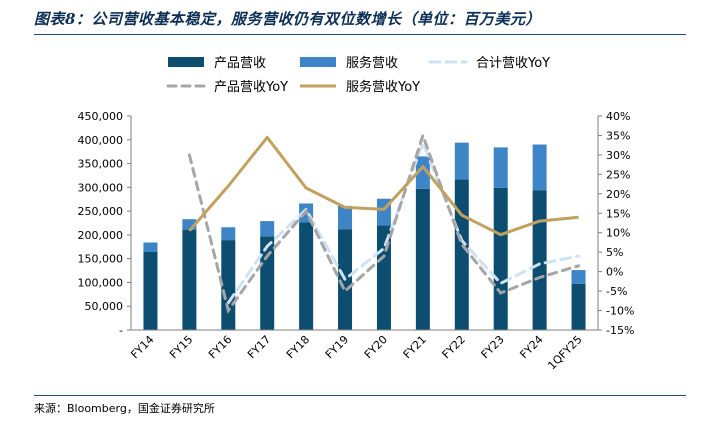 This screenshot has height=423, width=705. Describe the element at coordinates (101, 140) in the screenshot. I see `left-axis-tick-label: 400,000` at that location.